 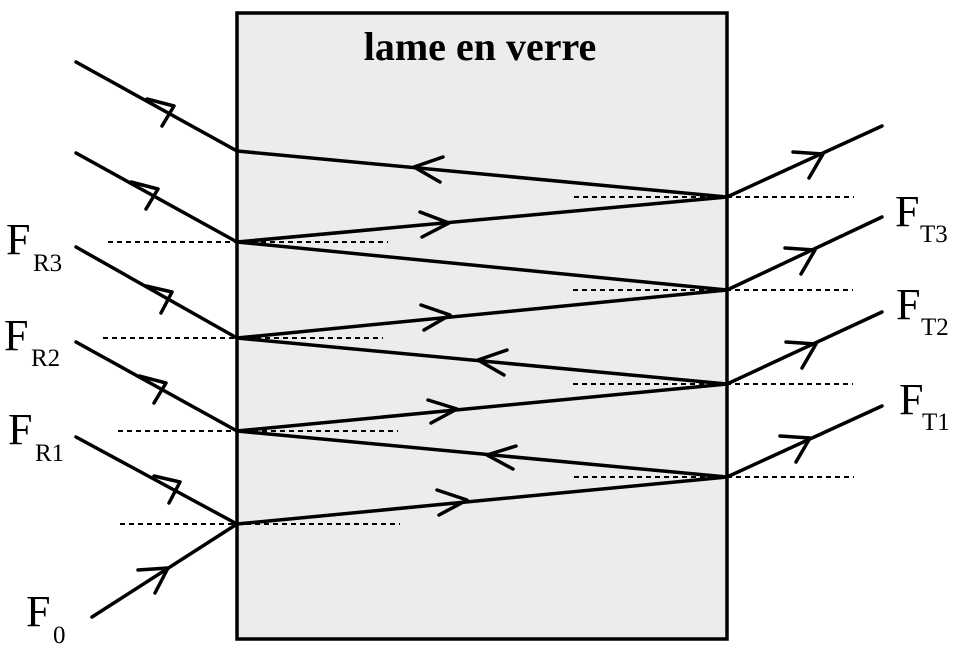 What do you see at coordinates (153, 580) in the screenshot?
I see `arrowhead-incident` at bounding box center [153, 580].